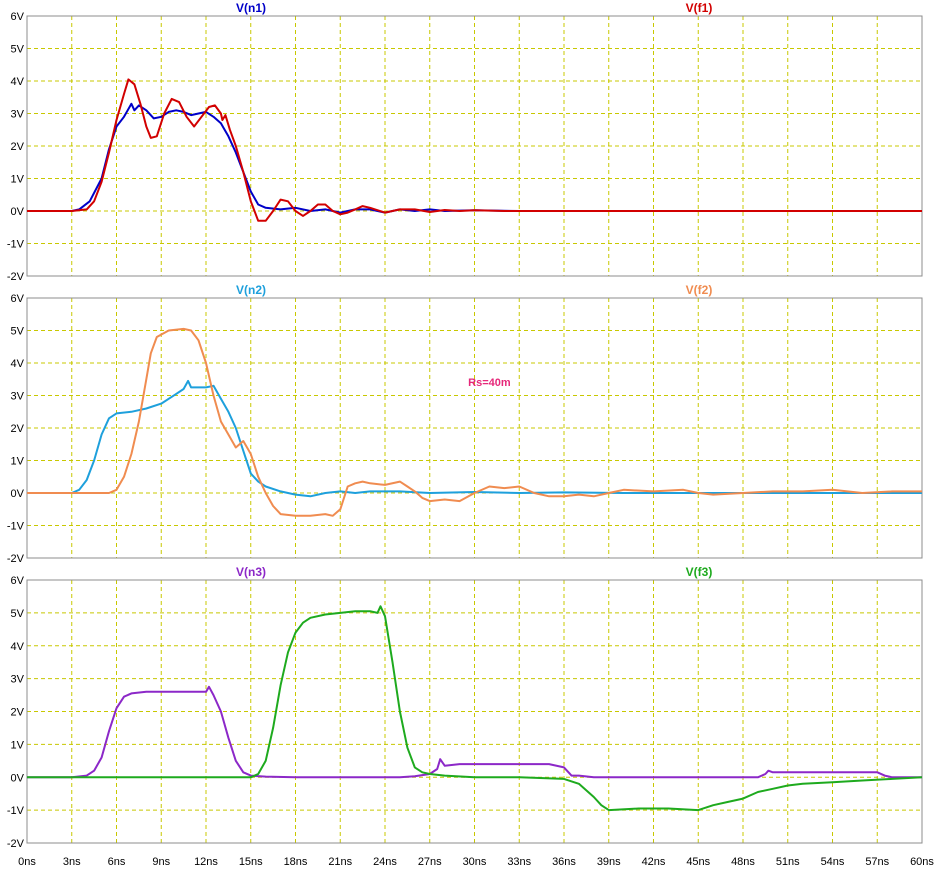  I want to click on series-line-V(n3), so click(474, 732).